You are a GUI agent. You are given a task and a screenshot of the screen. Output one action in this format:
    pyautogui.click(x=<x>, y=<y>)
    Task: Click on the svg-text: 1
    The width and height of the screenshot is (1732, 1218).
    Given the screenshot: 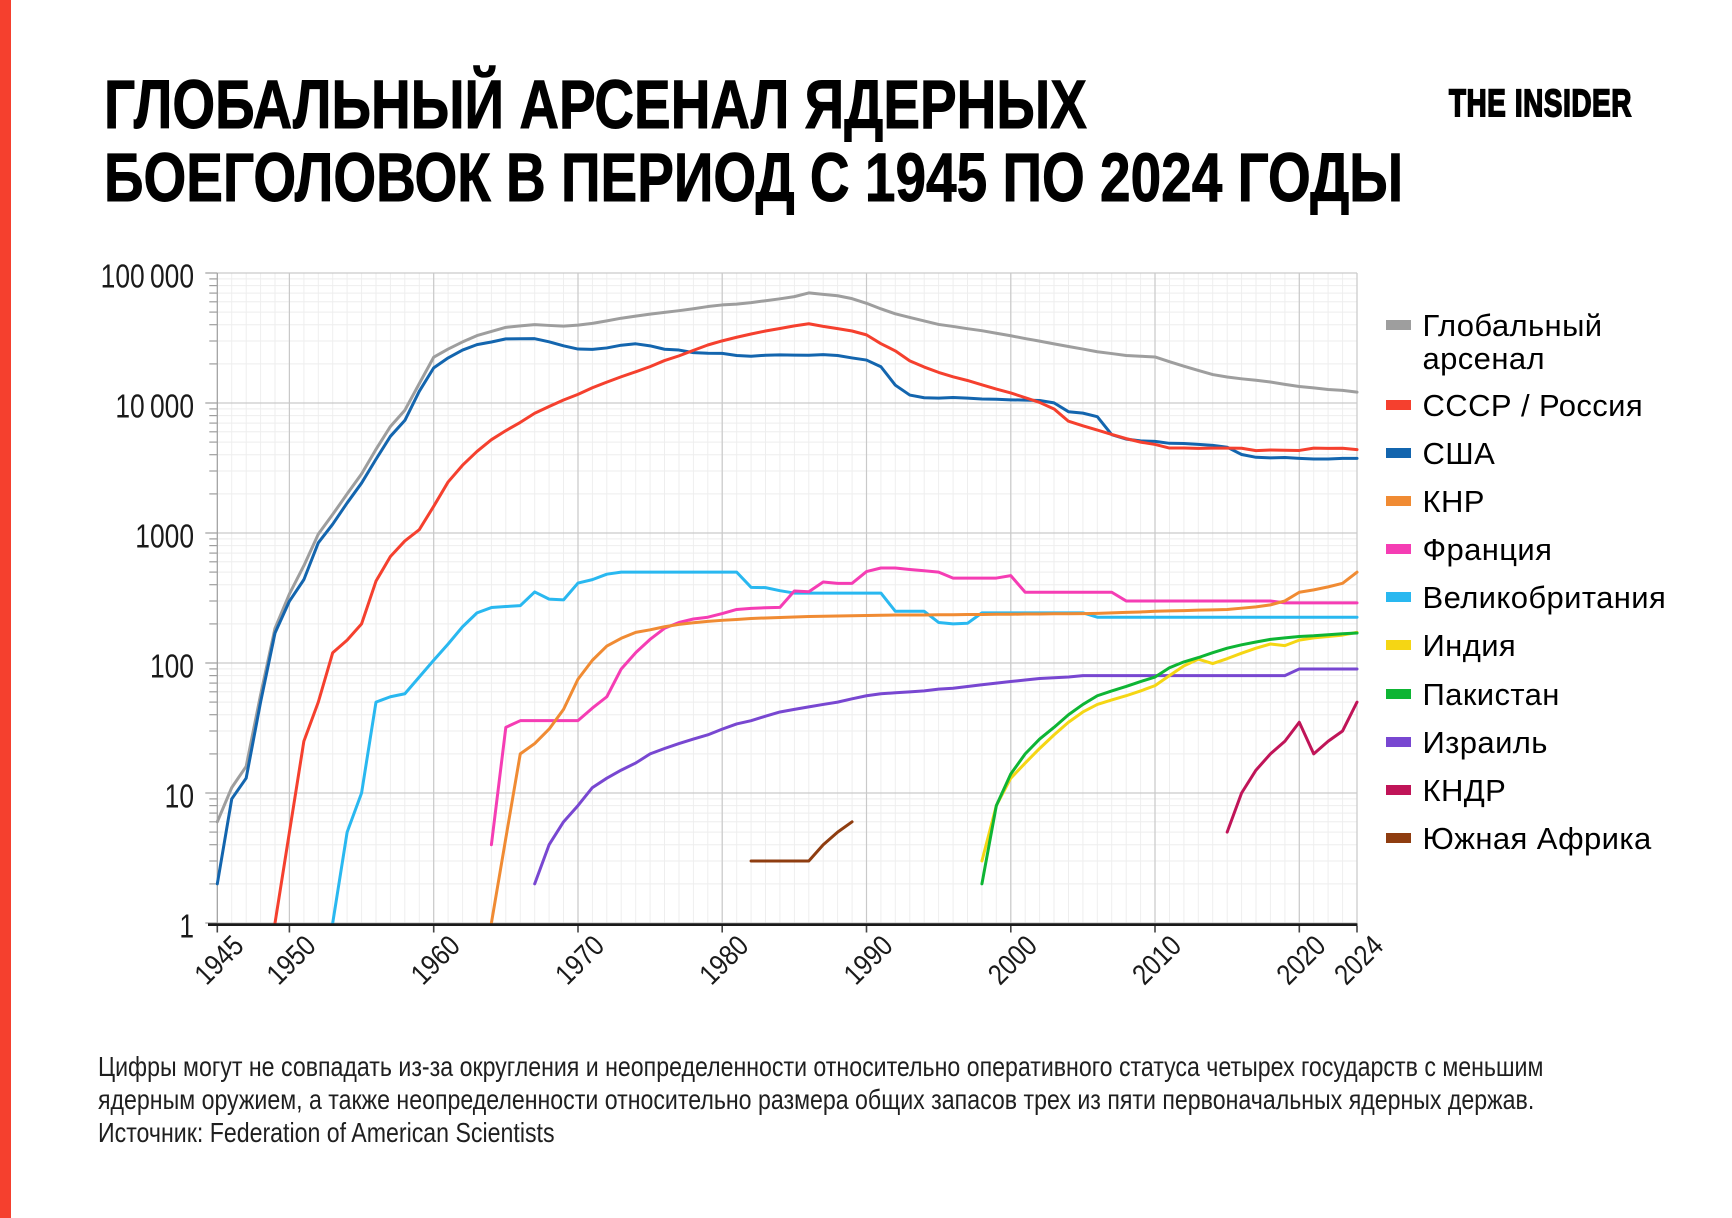 What is the action you would take?
    pyautogui.click(x=186, y=927)
    